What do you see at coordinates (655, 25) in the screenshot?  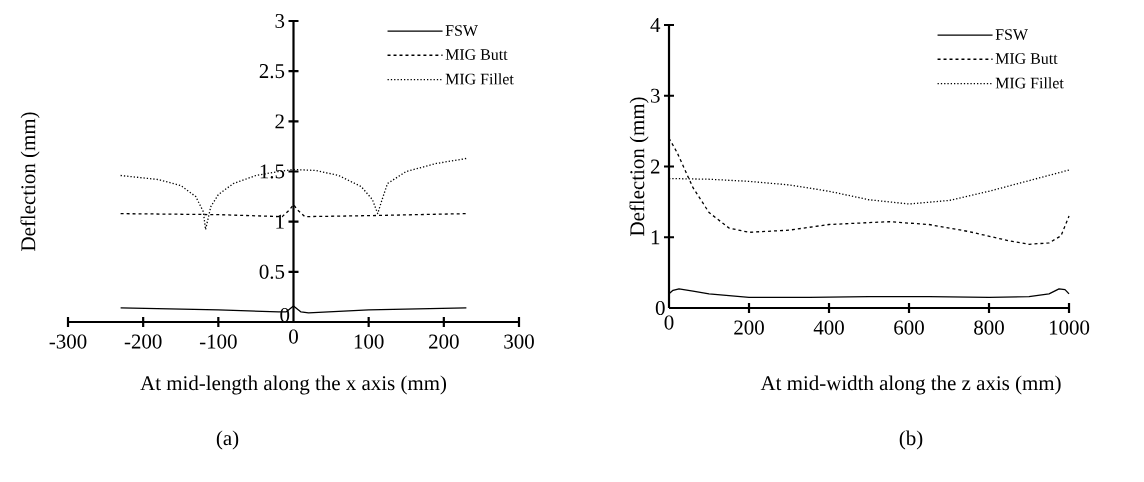 I see `y-tick-label: 4` at bounding box center [655, 25].